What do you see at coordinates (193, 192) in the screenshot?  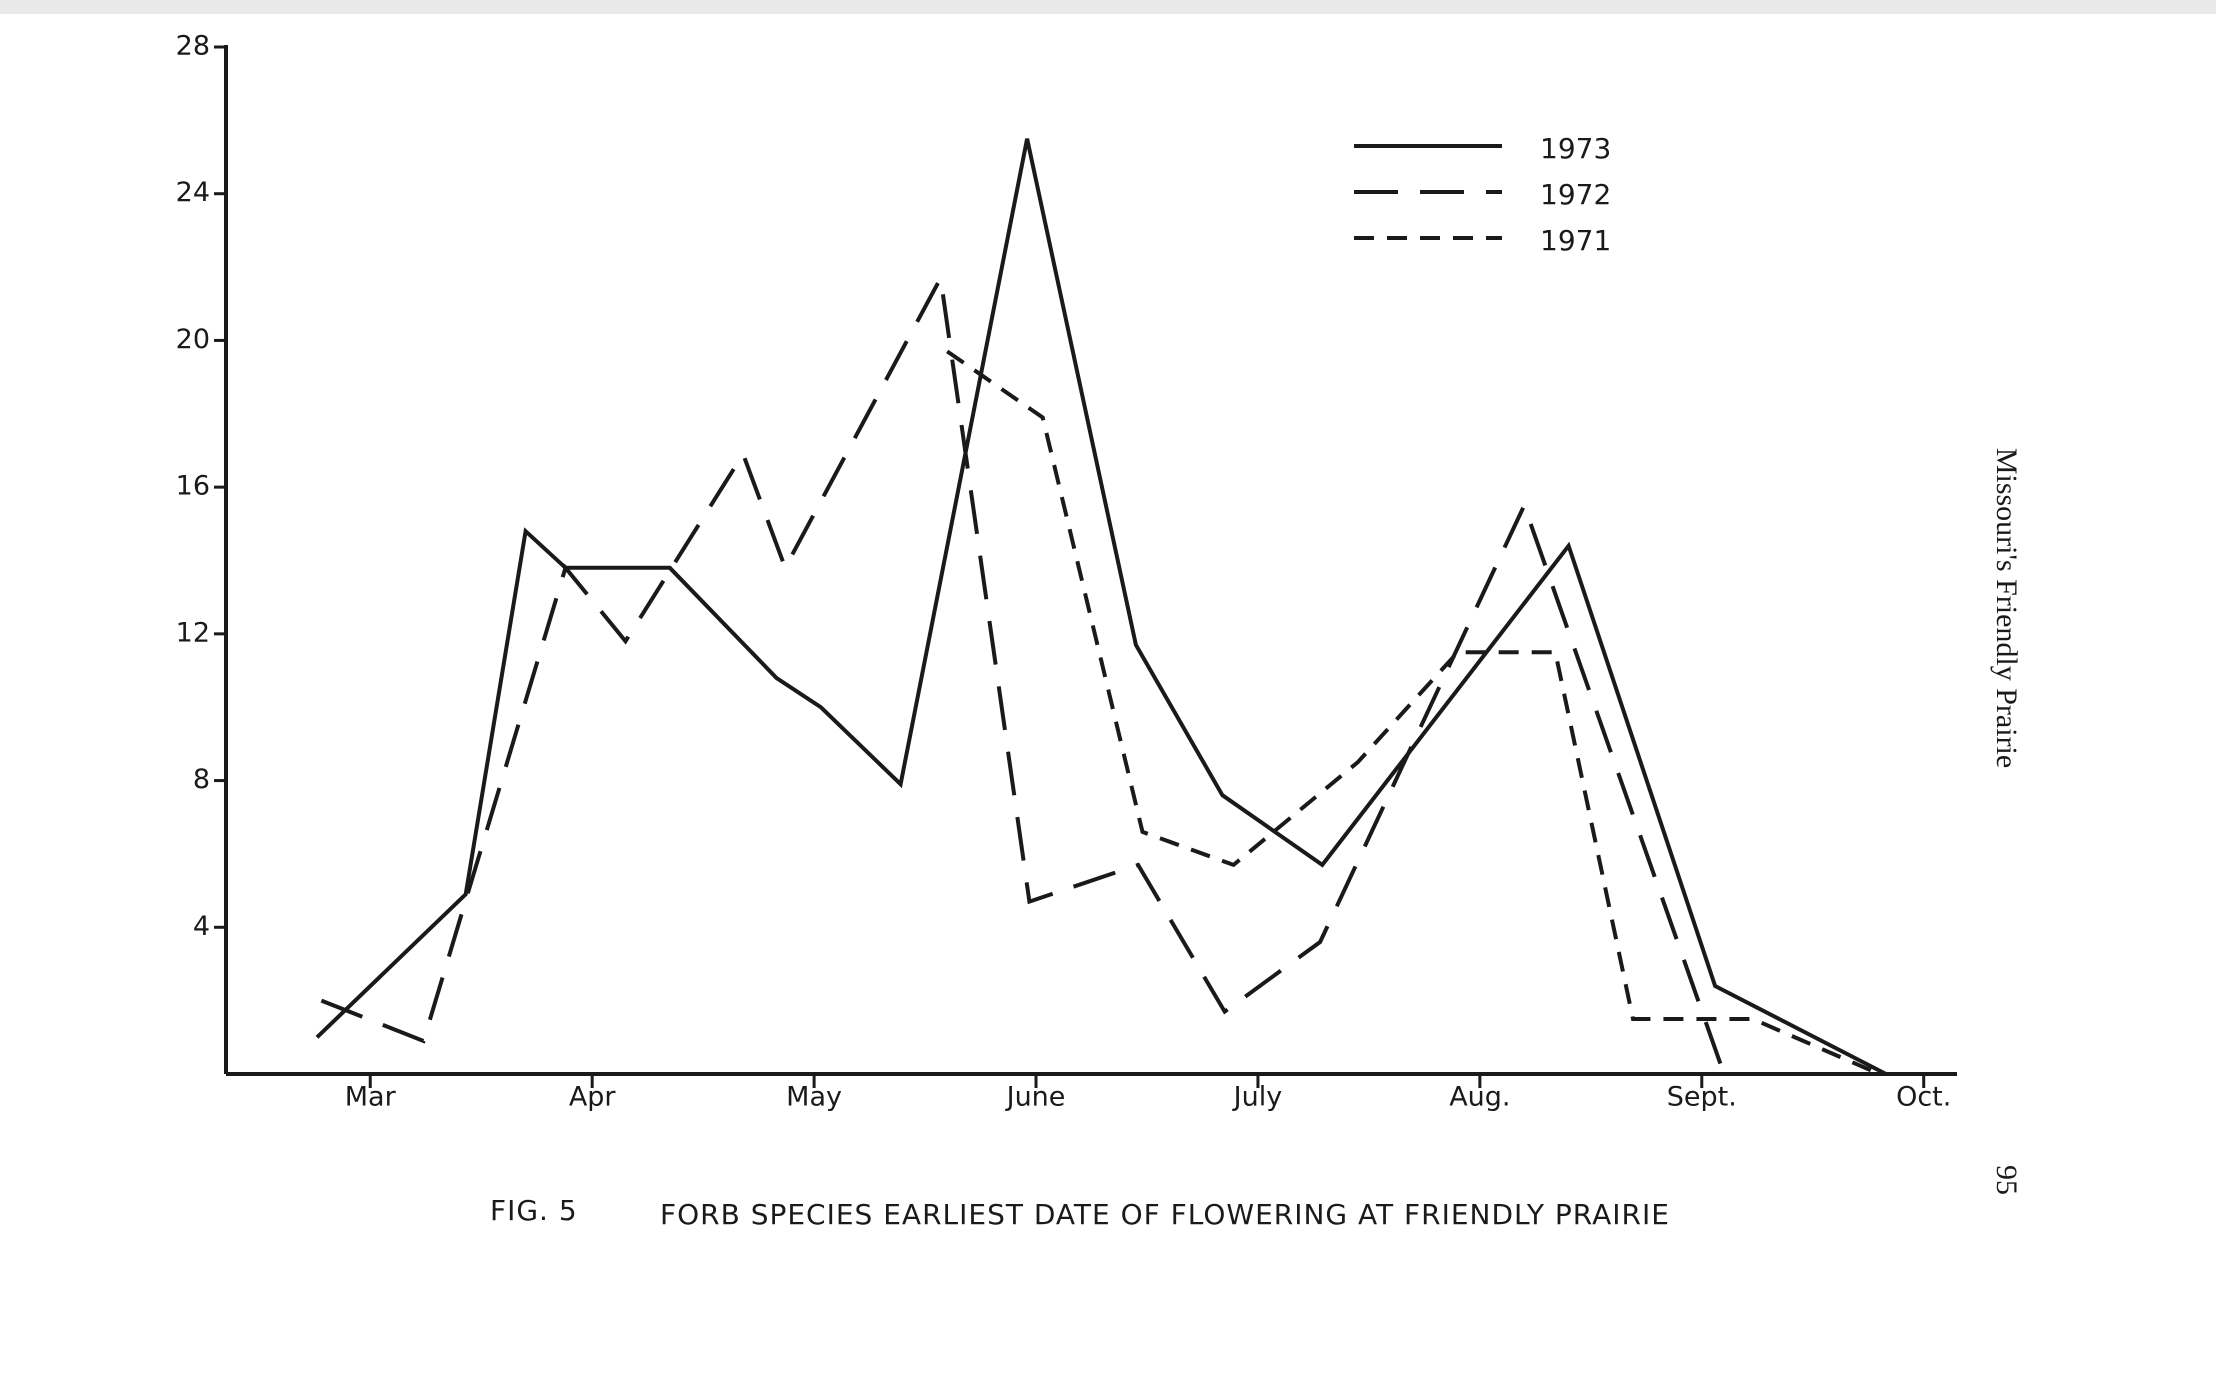 I see `y-tick-label: 24` at bounding box center [193, 192].